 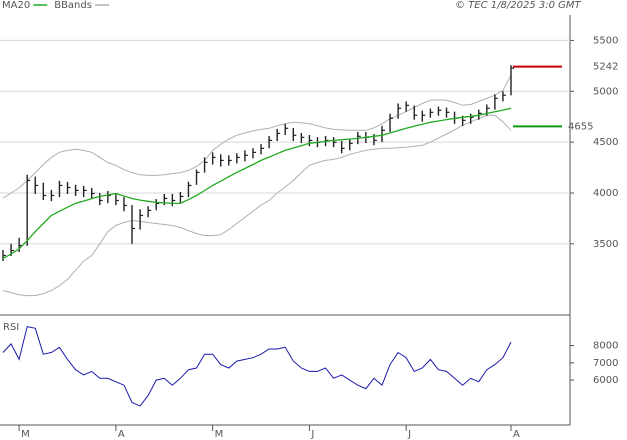 What do you see at coordinates (16, 5) in the screenshot?
I see `legend-label: MA20` at bounding box center [16, 5].